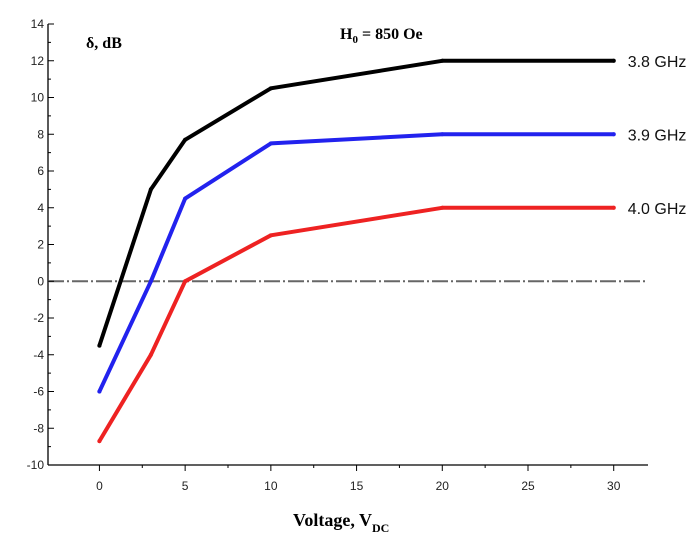  What do you see at coordinates (355, 40) in the screenshot?
I see `field-annotation-subscript: 0` at bounding box center [355, 40].